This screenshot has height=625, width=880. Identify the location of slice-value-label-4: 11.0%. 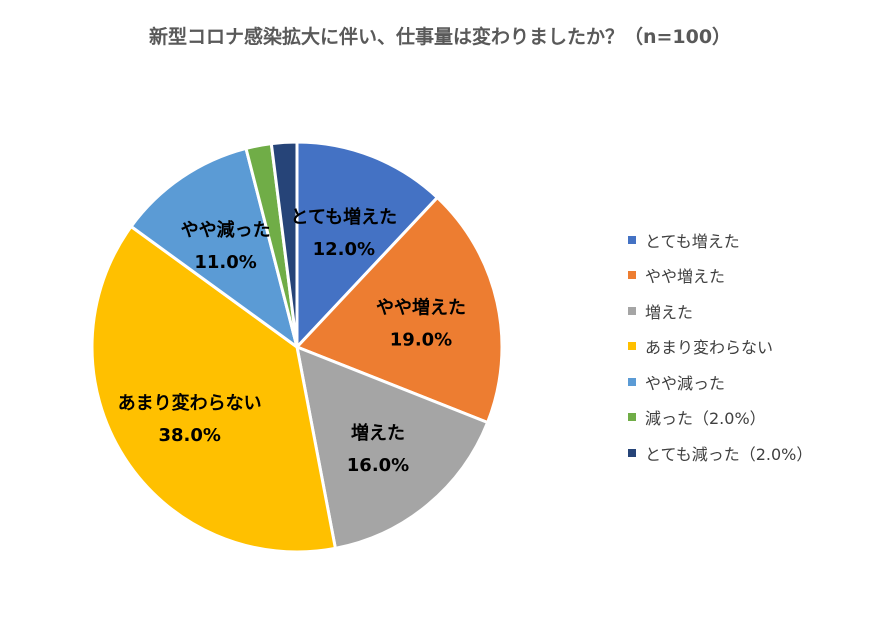
(225, 262).